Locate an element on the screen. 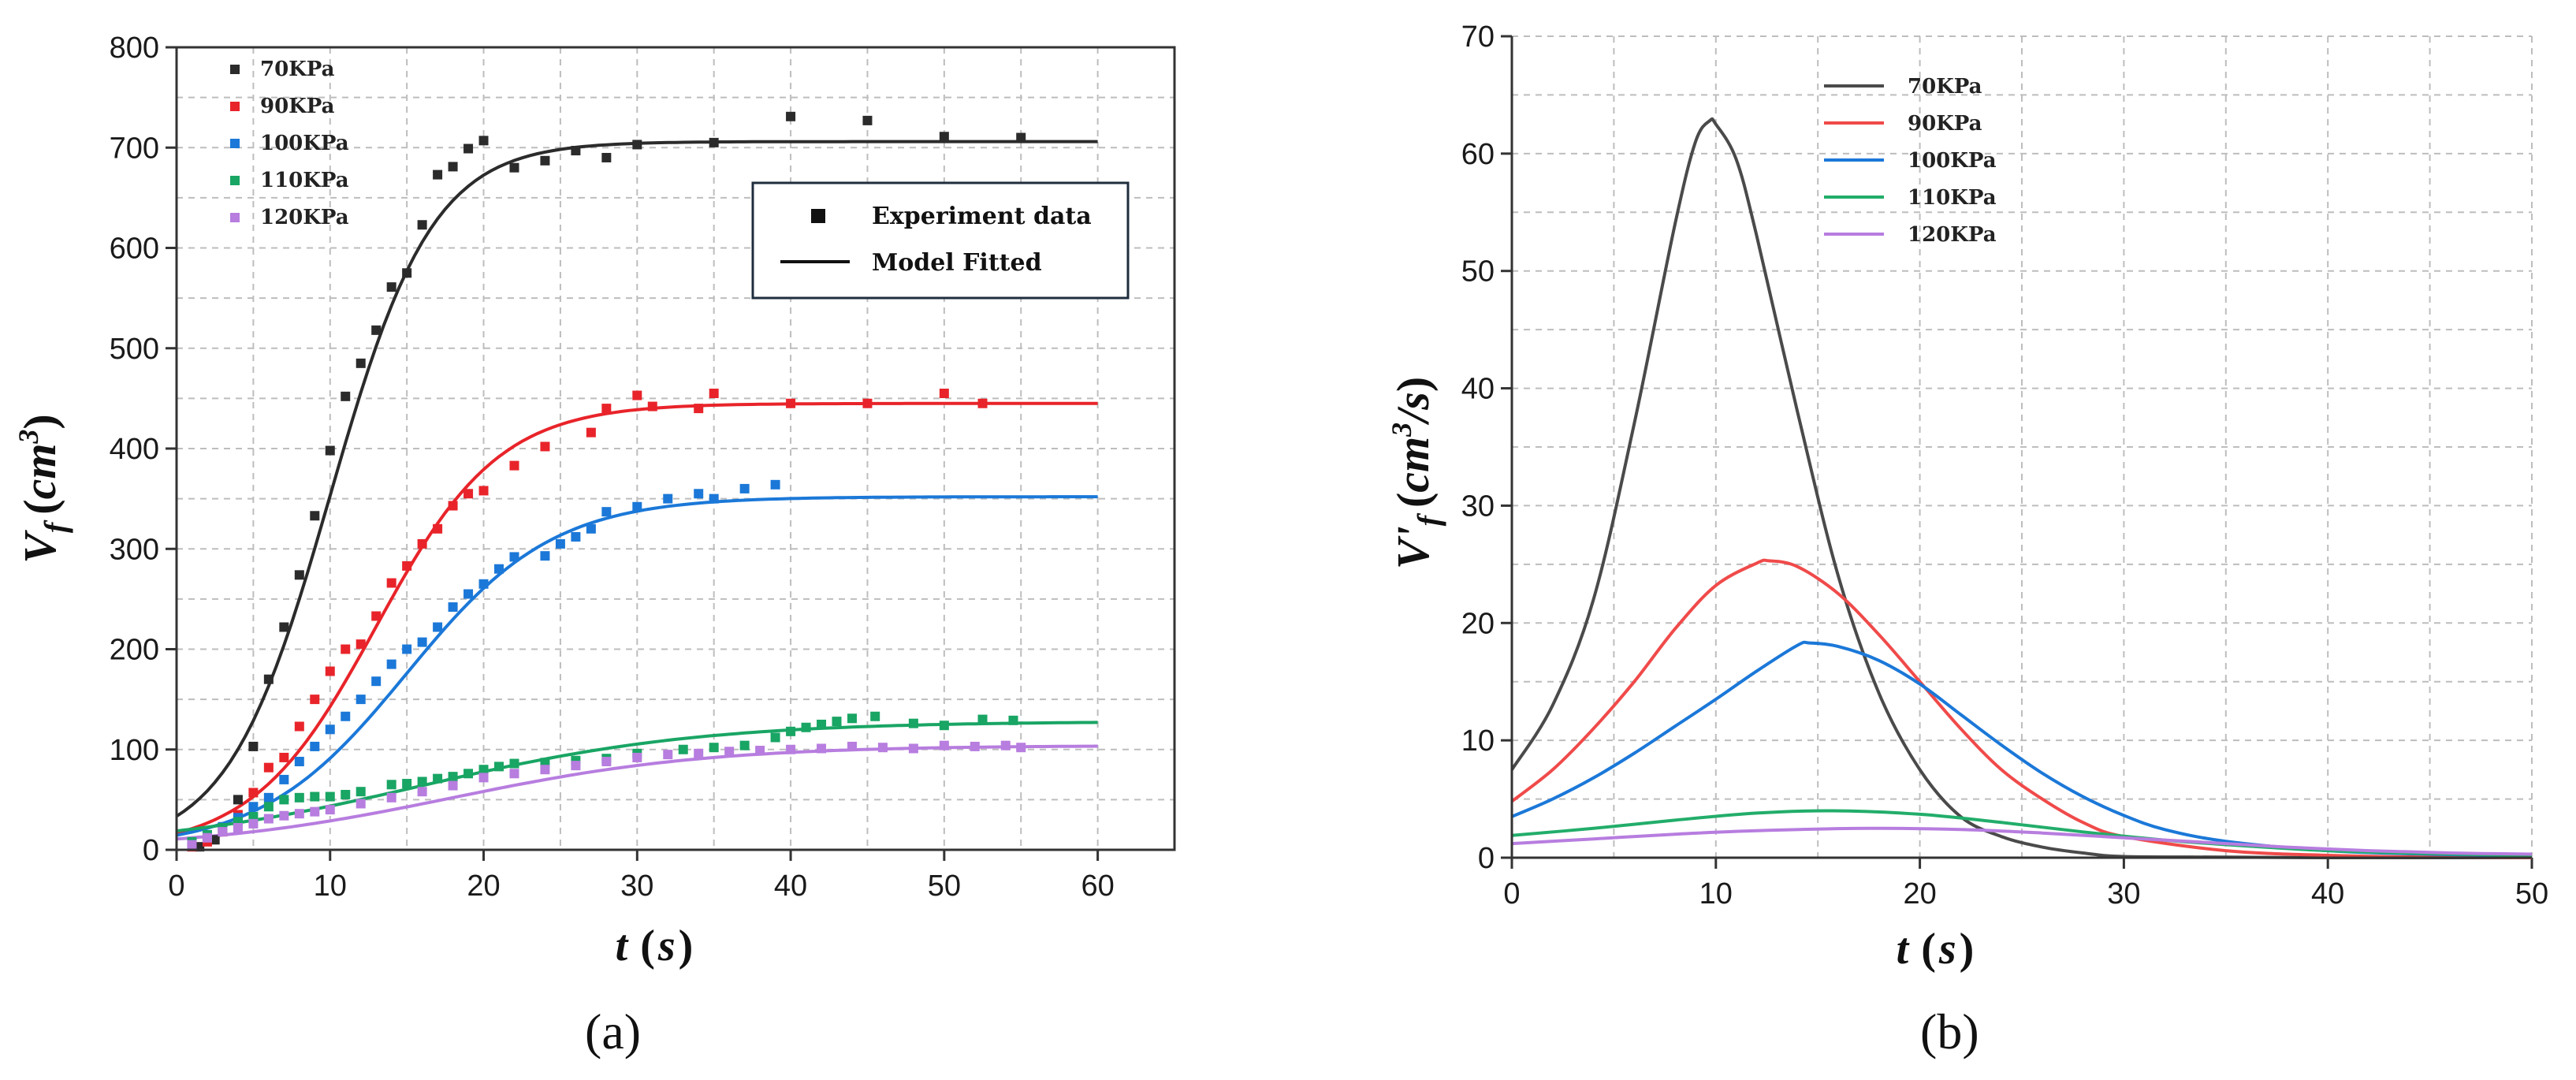  chart-b-ytick-label: 10 is located at coordinates (1478, 741).